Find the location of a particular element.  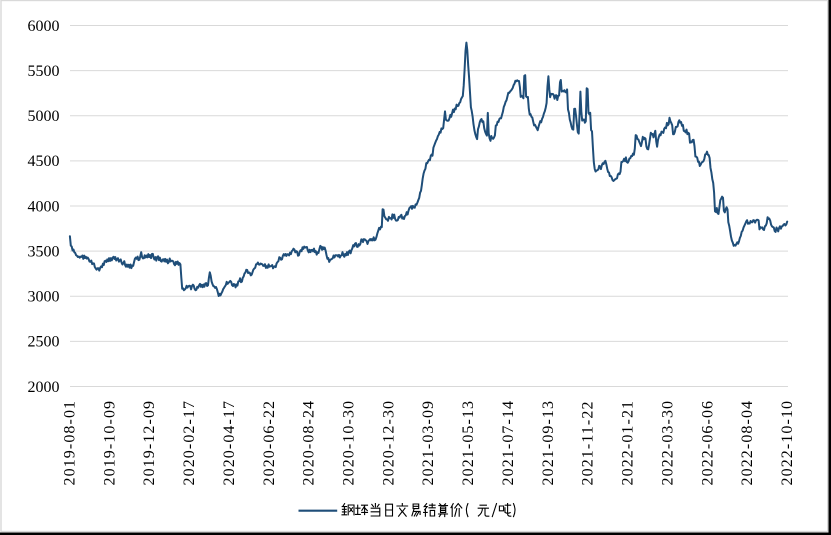

svg-text: 2019-12-09 is located at coordinates (149, 443).